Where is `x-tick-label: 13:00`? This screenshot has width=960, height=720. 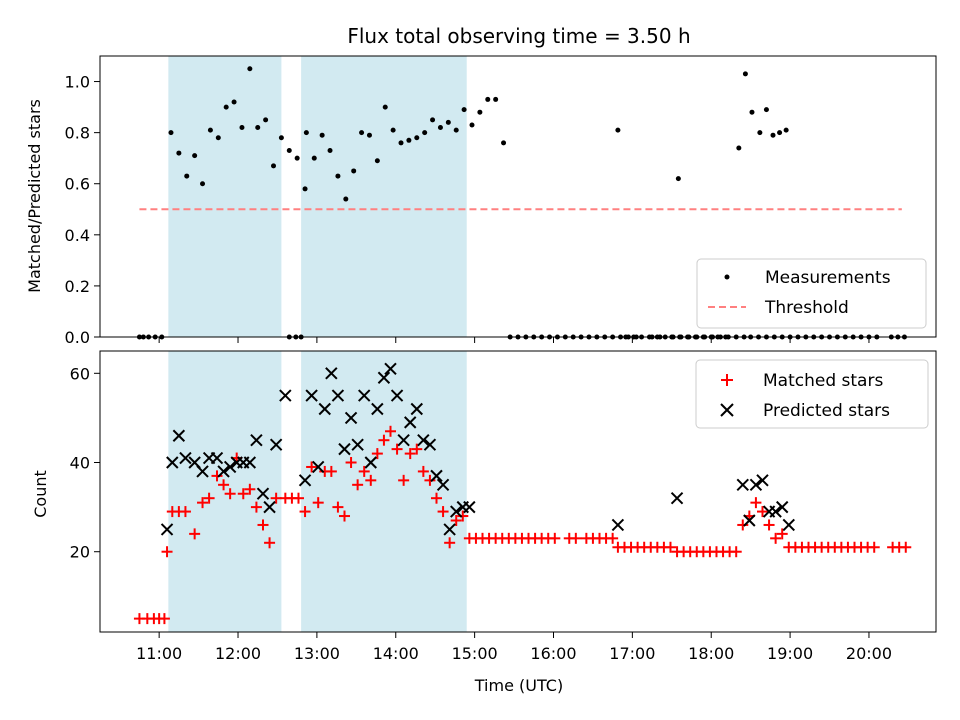
x-tick-label: 13:00 is located at coordinates (317, 653).